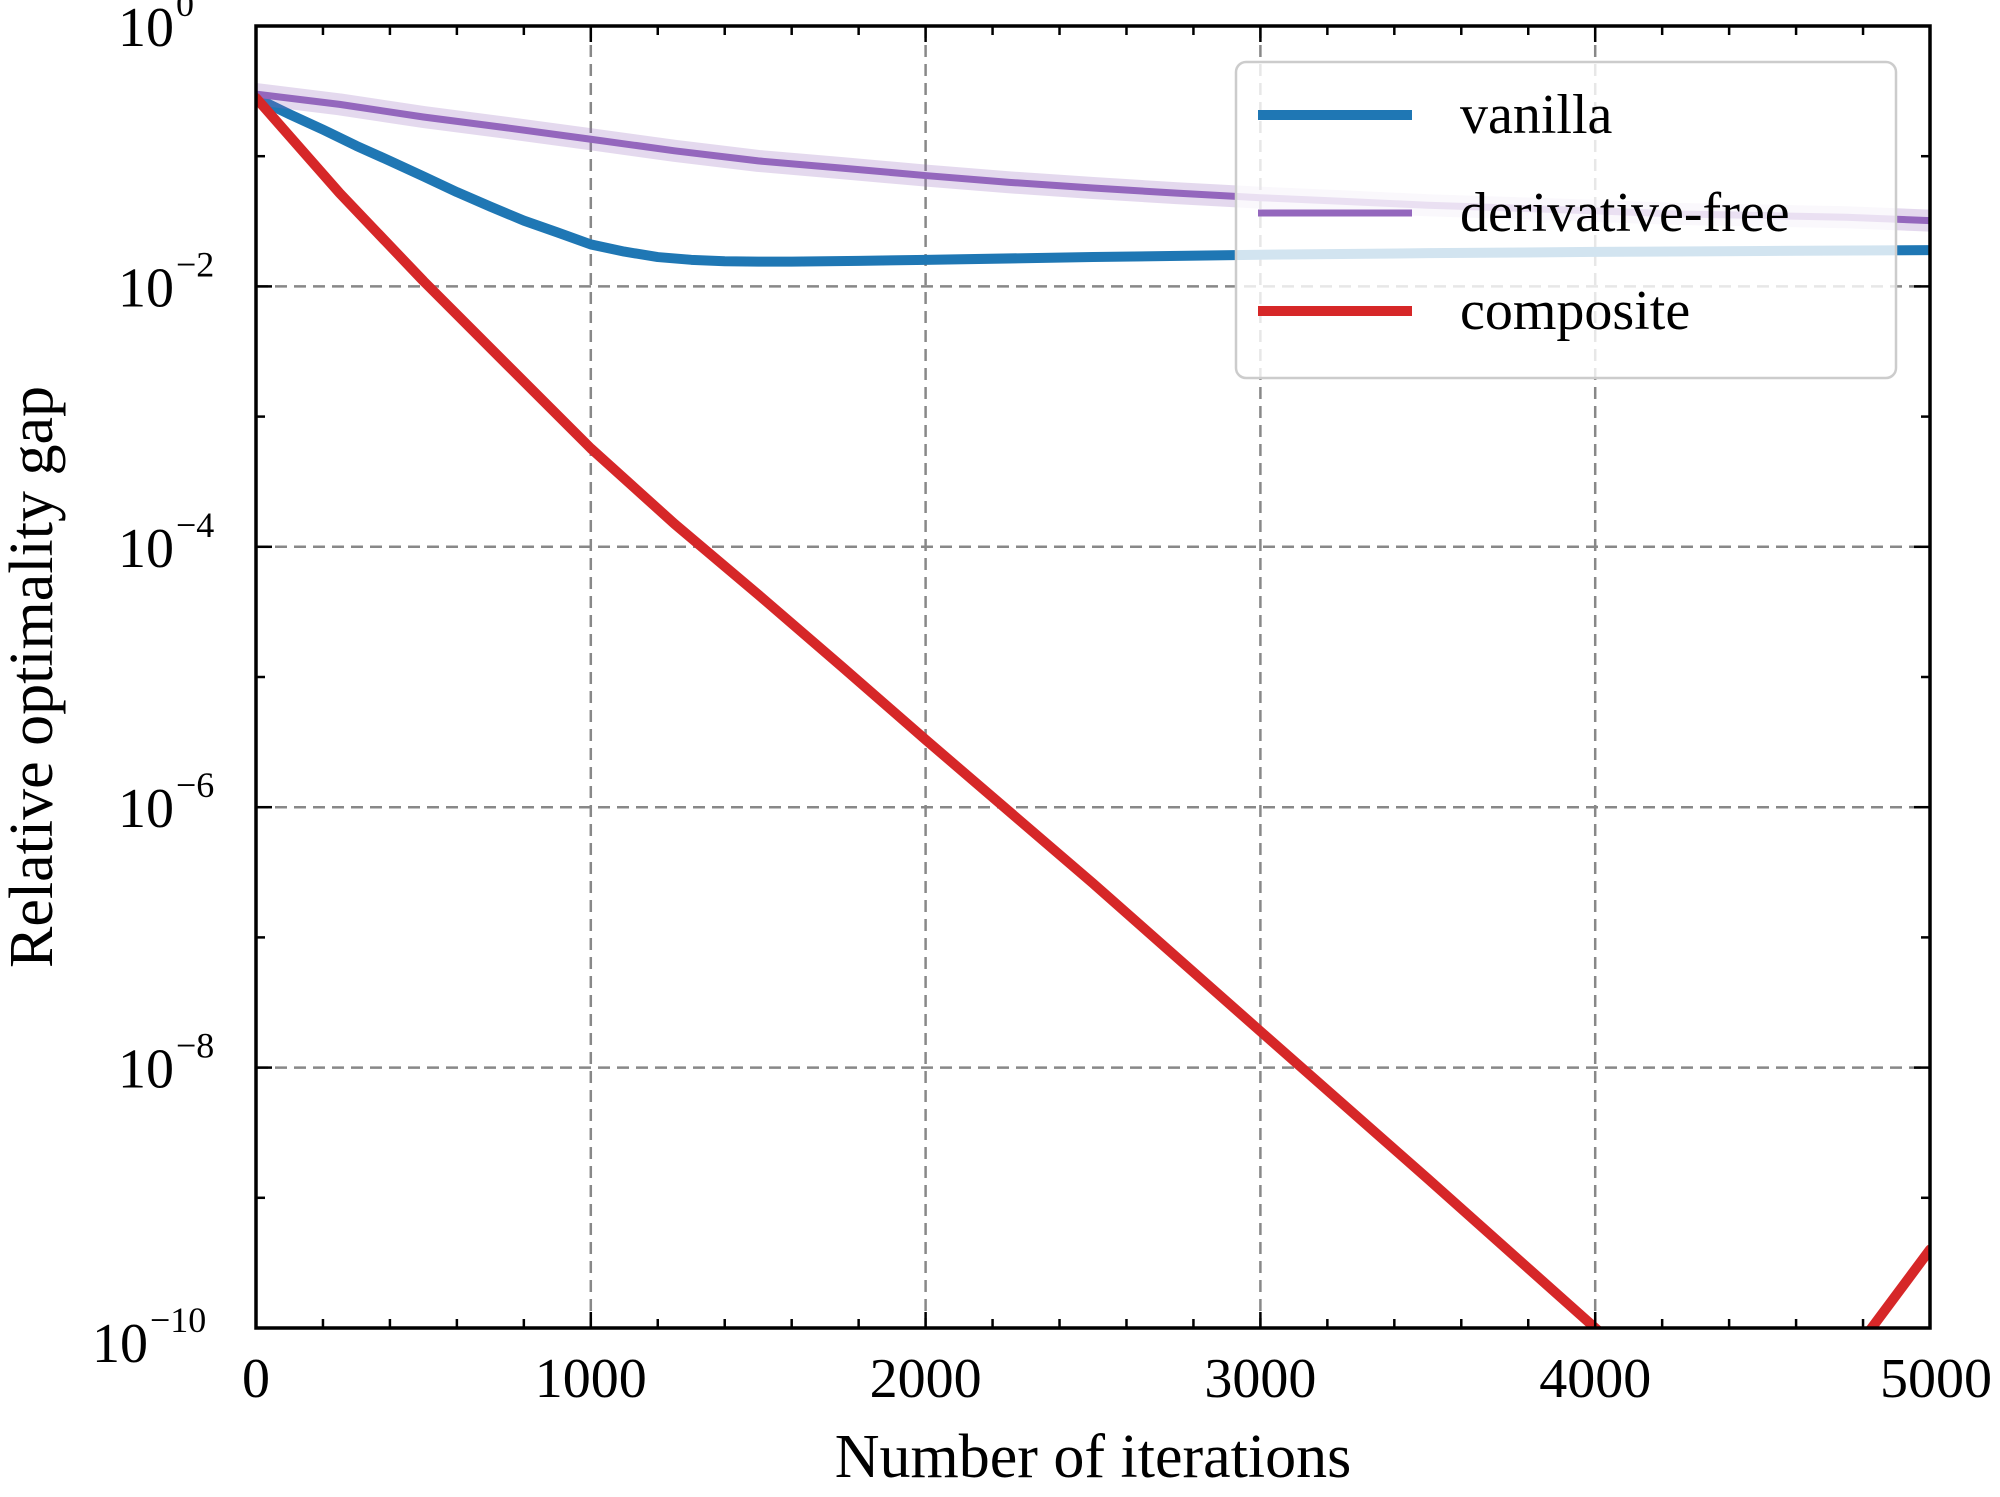 This screenshot has width=2000, height=1497. I want to click on legend: vanilla derivative-free composite, so click(1566, 220).